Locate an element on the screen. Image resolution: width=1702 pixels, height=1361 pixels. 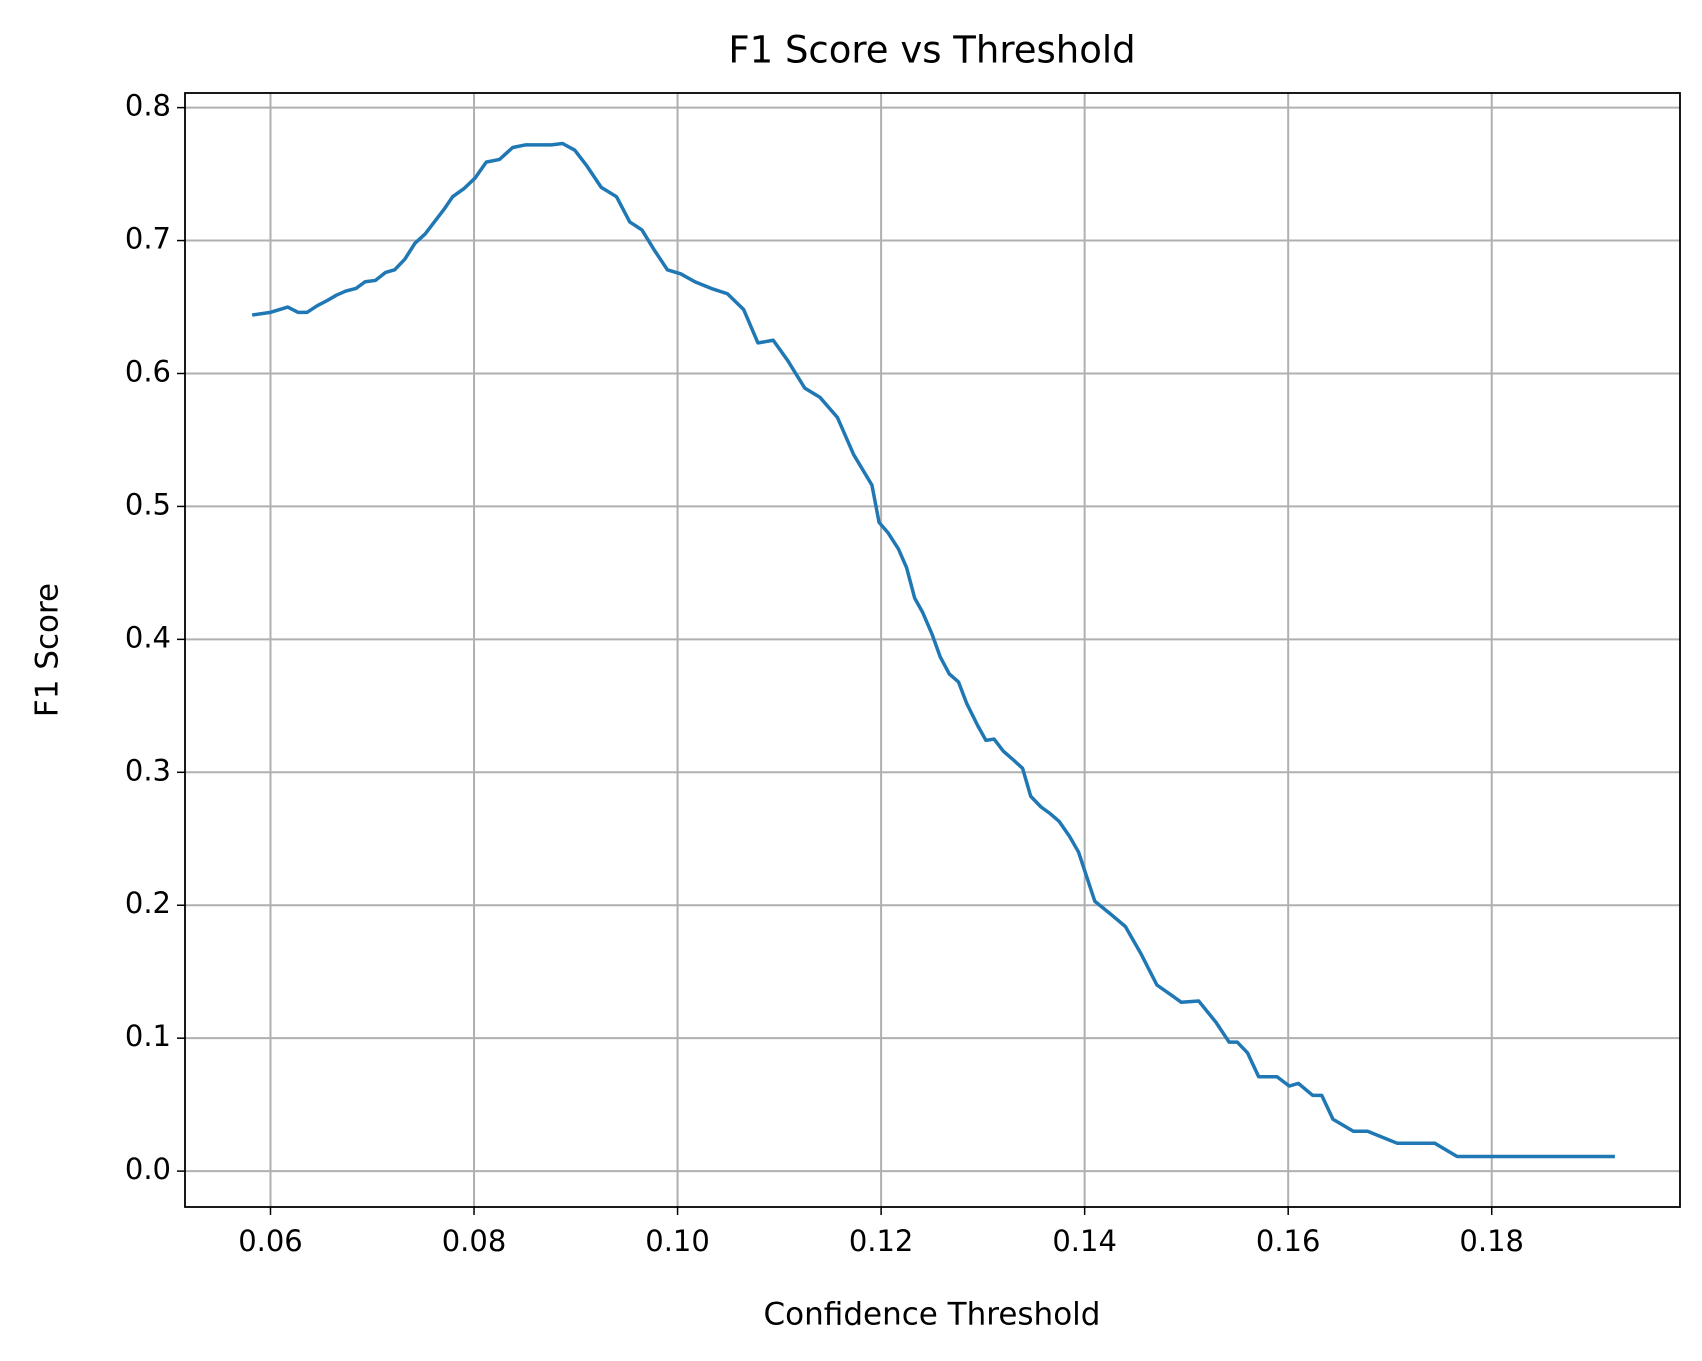
x-tick-label: 0.18 is located at coordinates (1491, 1241).